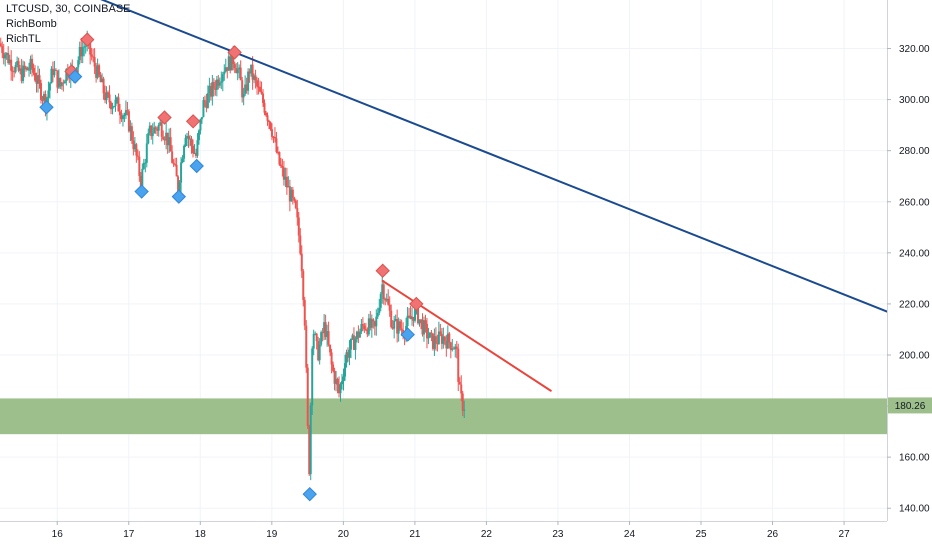  I want to click on indicator-richtl: RichTL, so click(23, 39).